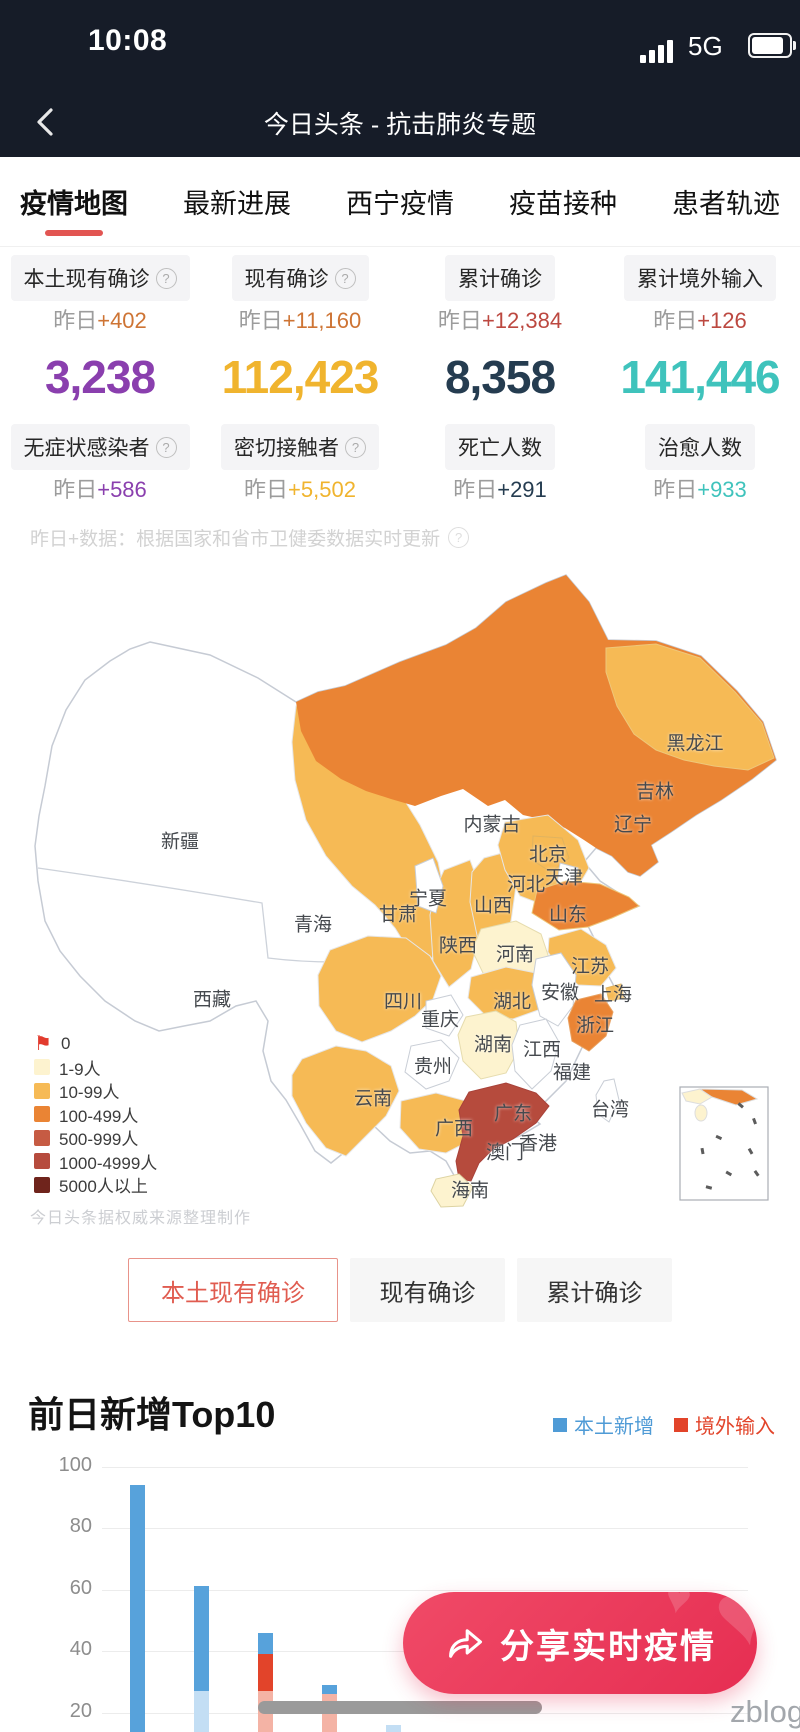 The width and height of the screenshot is (800, 1732). Describe the element at coordinates (700, 448) in the screenshot. I see `stat-bottom-label-text: 治愈人数` at that location.